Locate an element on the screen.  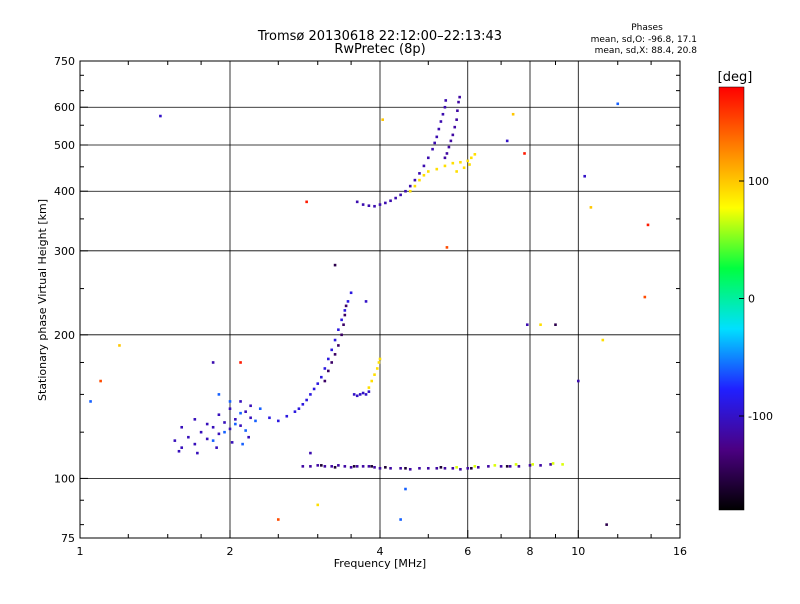
colorbar-label: [deg] is located at coordinates (735, 77).